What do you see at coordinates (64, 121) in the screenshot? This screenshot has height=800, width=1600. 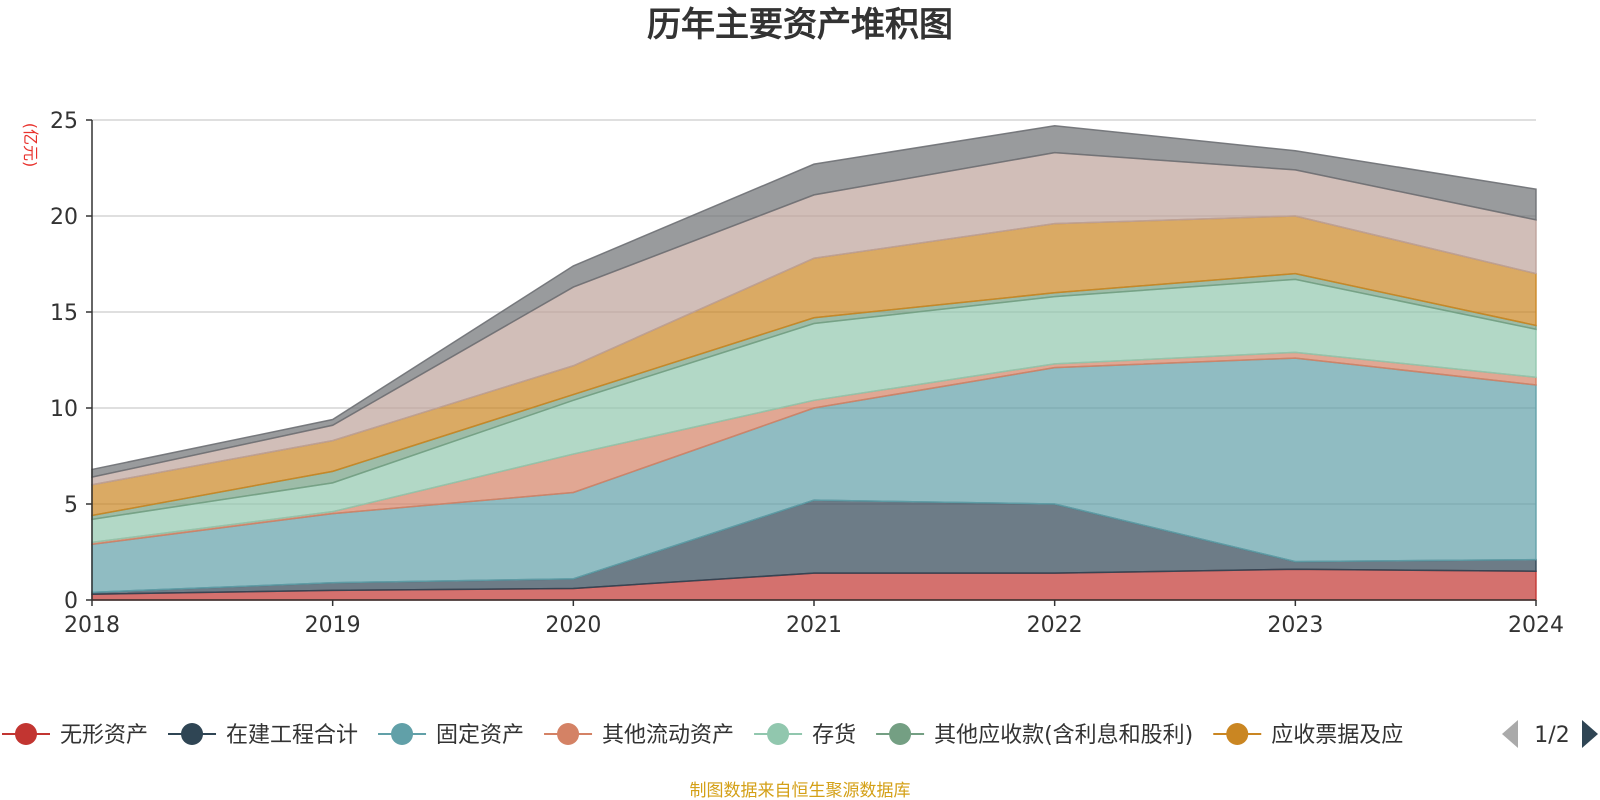 I see `y-tick-label: 25` at bounding box center [64, 121].